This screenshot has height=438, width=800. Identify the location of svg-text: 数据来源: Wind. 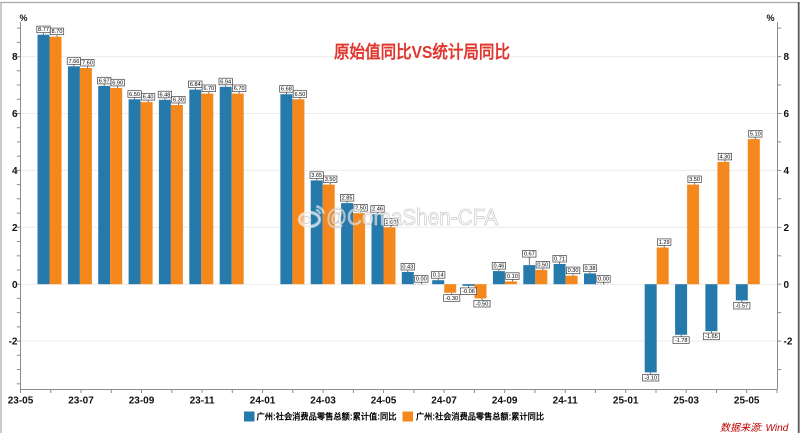
(754, 427).